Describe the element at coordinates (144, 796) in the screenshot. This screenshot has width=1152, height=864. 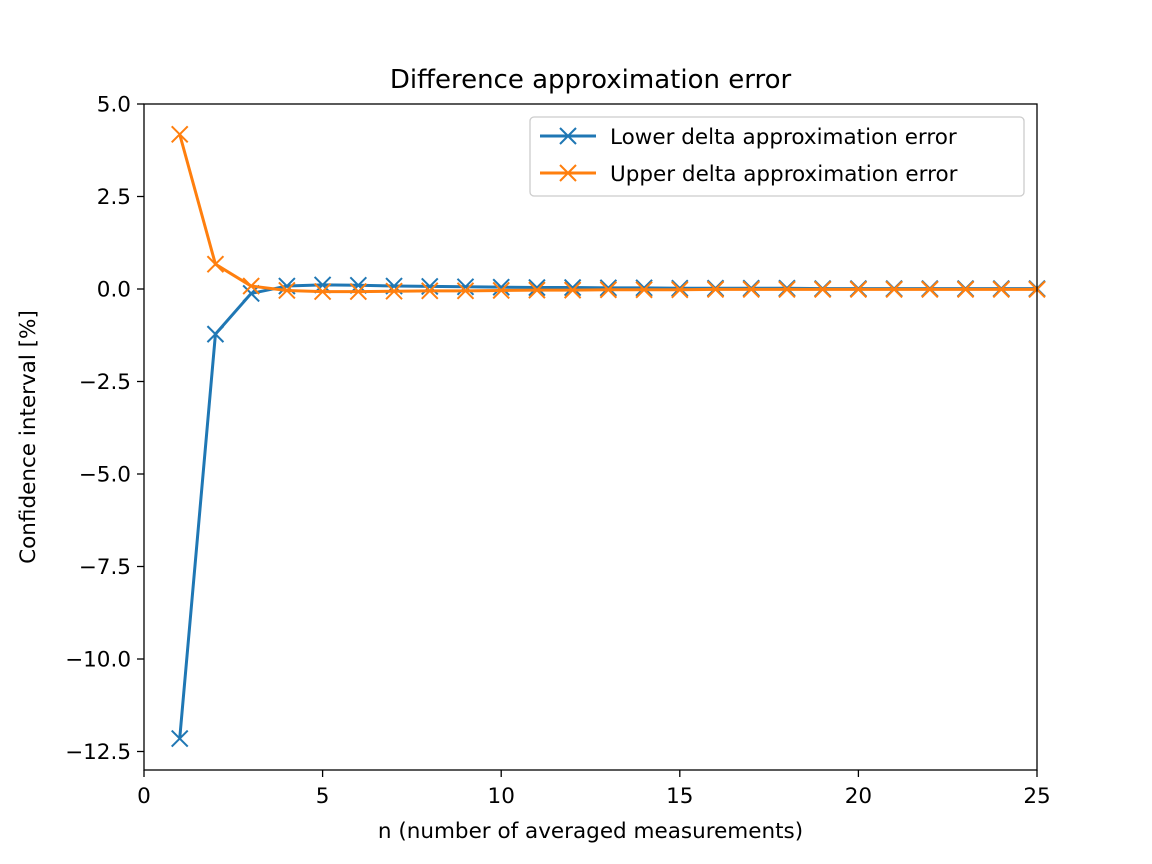
I see `x-tick-label: 0` at that location.